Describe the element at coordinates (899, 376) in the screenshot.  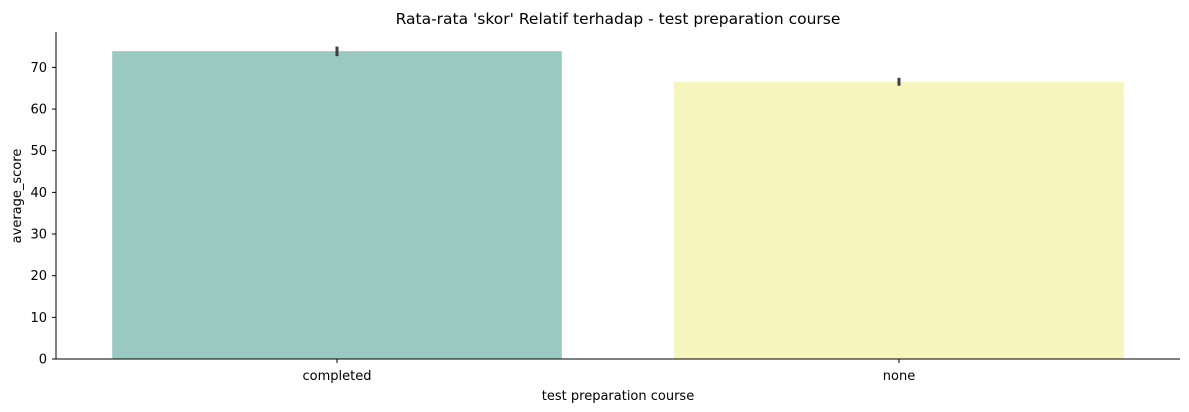
I see `x-tick-label-none: none` at that location.